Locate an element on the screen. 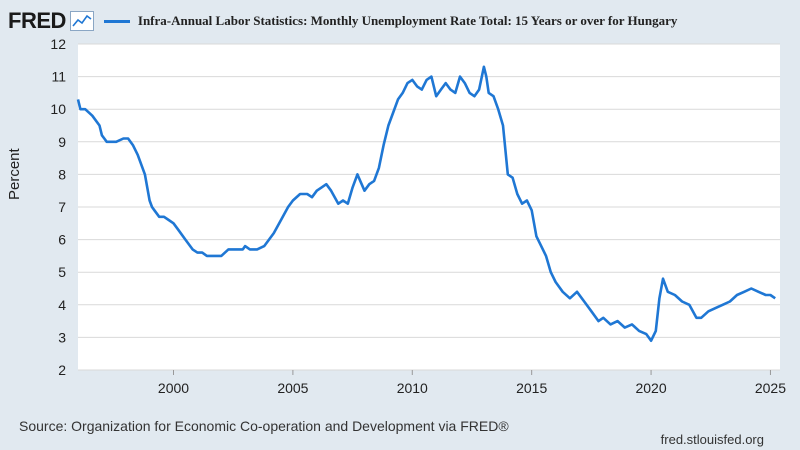 The height and width of the screenshot is (450, 800). site-link: fred.stlouisfed.org is located at coordinates (712, 439).